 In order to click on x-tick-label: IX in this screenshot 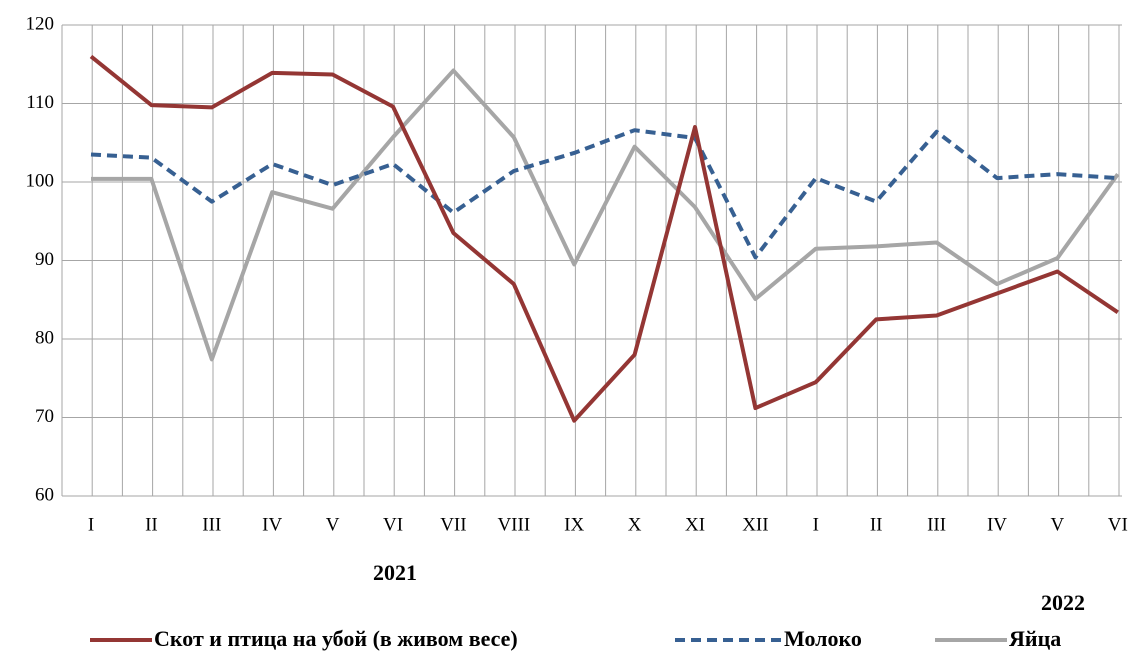, I will do `click(574, 524)`.